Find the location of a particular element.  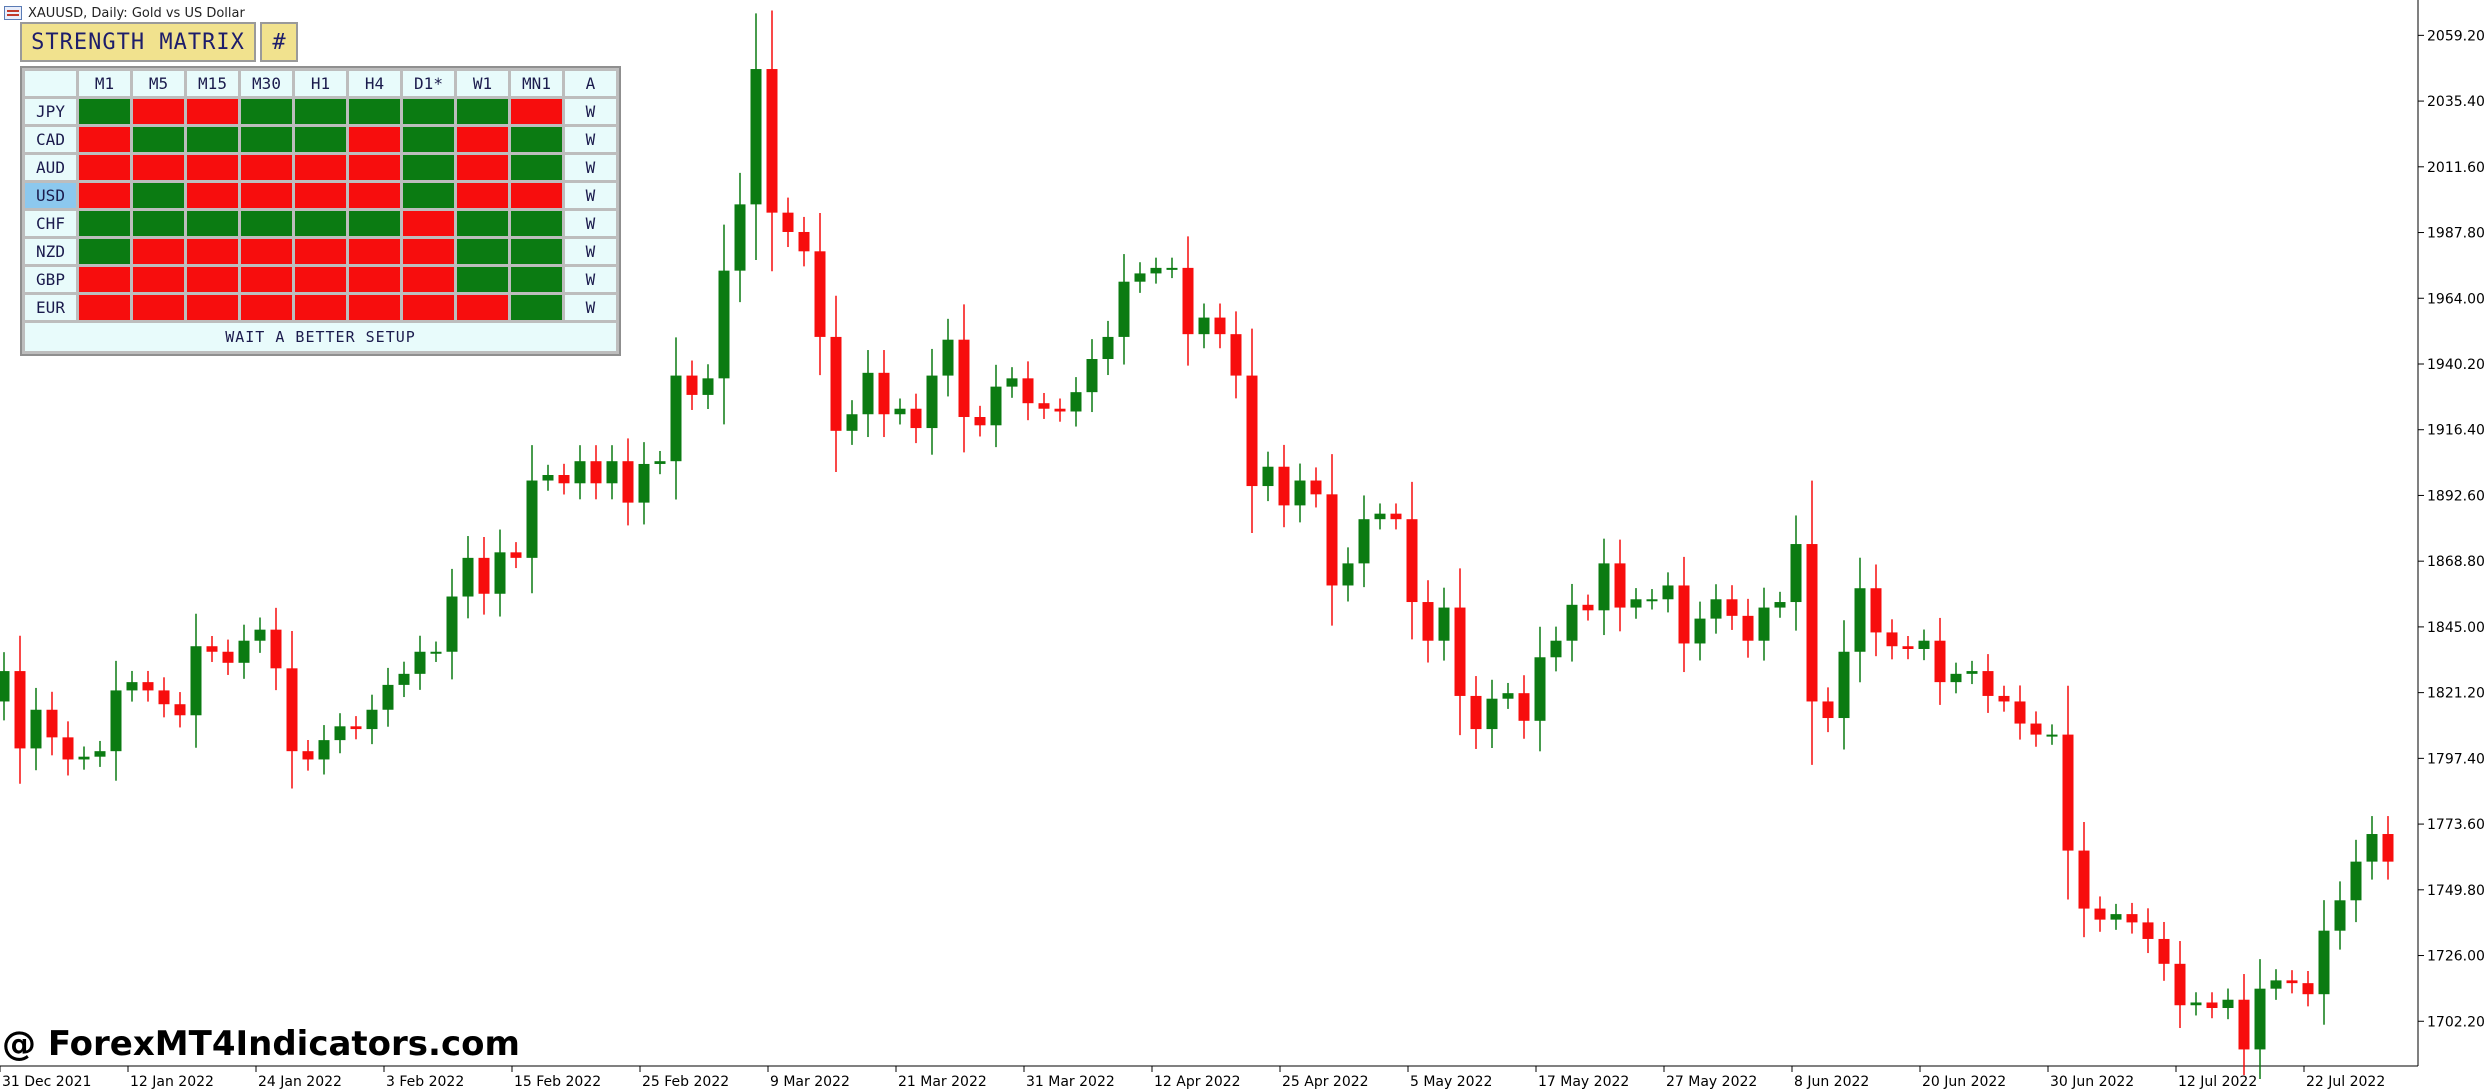

strength-cell-chf-m15 is located at coordinates (212, 223).